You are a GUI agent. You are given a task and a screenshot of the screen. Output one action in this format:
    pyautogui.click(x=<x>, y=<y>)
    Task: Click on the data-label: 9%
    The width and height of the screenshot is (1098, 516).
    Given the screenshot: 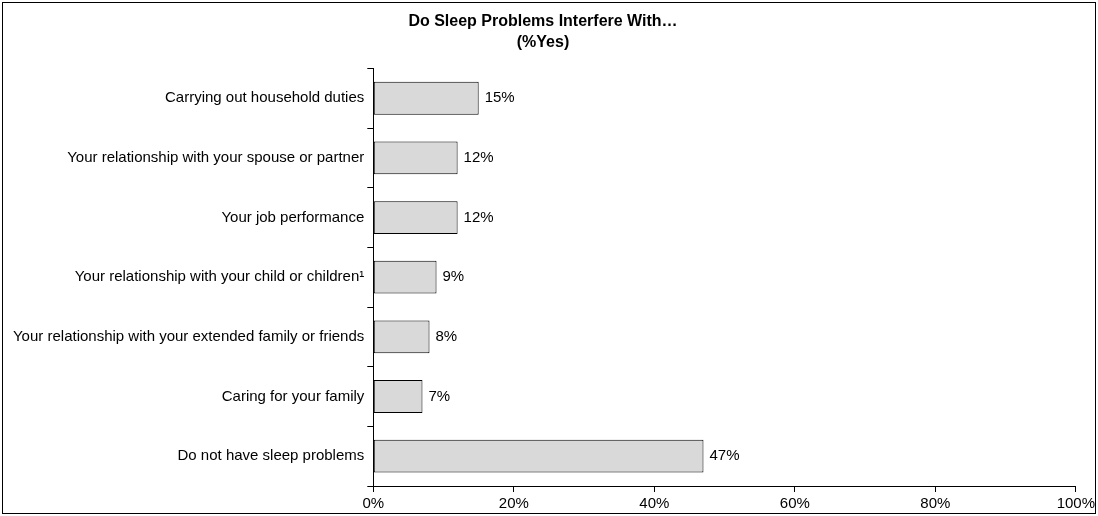 What is the action you would take?
    pyautogui.click(x=453, y=276)
    